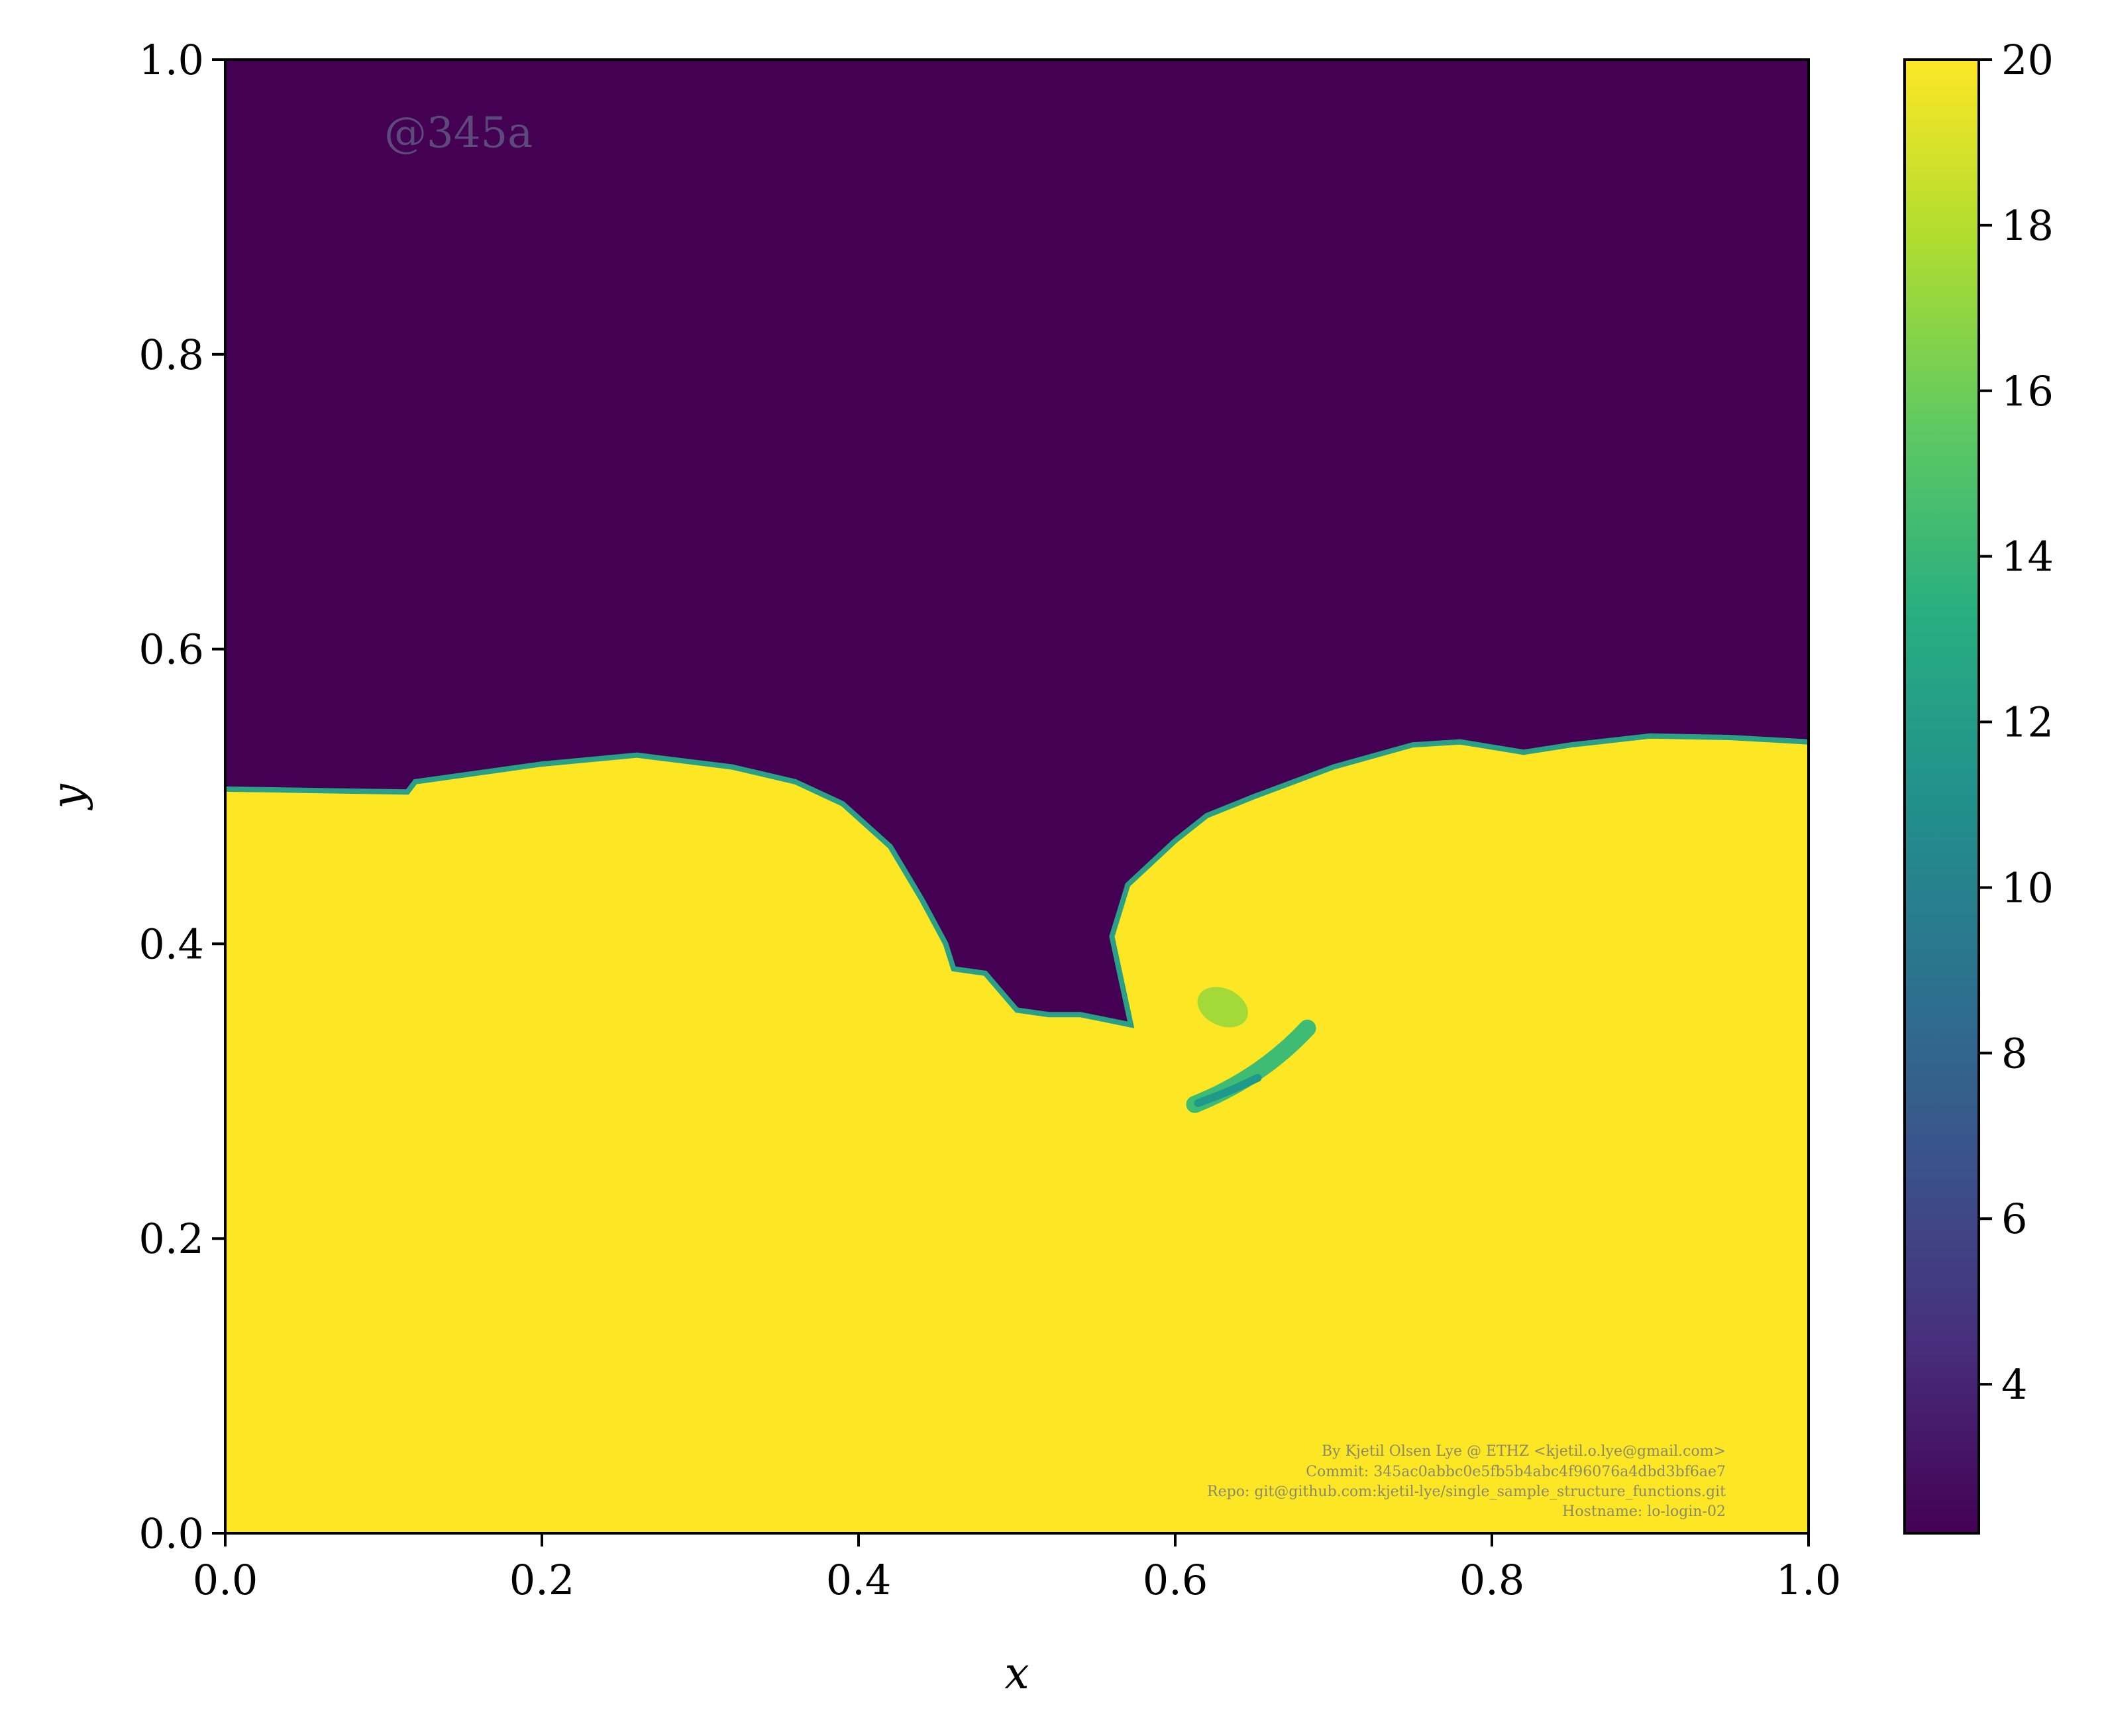 The height and width of the screenshot is (1736, 2106). What do you see at coordinates (171, 60) in the screenshot?
I see `y-tick-label: 1.0` at bounding box center [171, 60].